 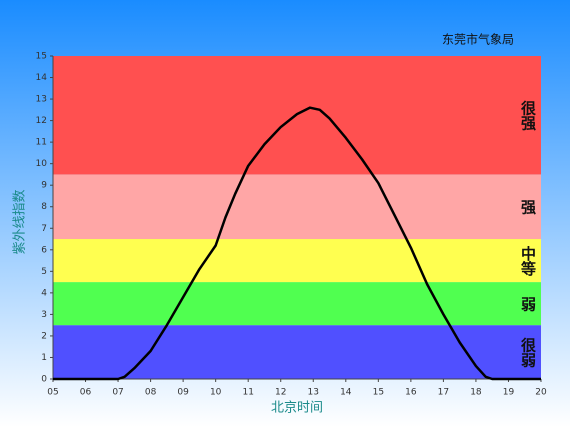 What do you see at coordinates (86, 393) in the screenshot?
I see `x-tick-label: 06` at bounding box center [86, 393].